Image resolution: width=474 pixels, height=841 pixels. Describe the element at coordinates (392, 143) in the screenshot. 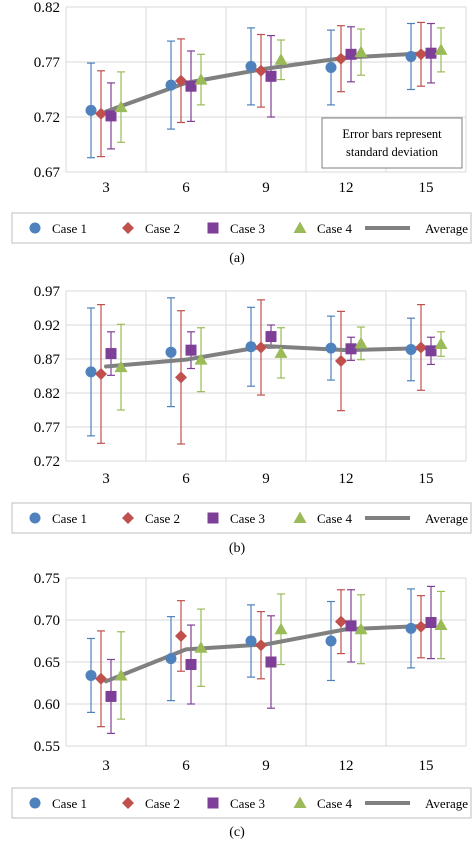

I see `annotation-box` at that location.